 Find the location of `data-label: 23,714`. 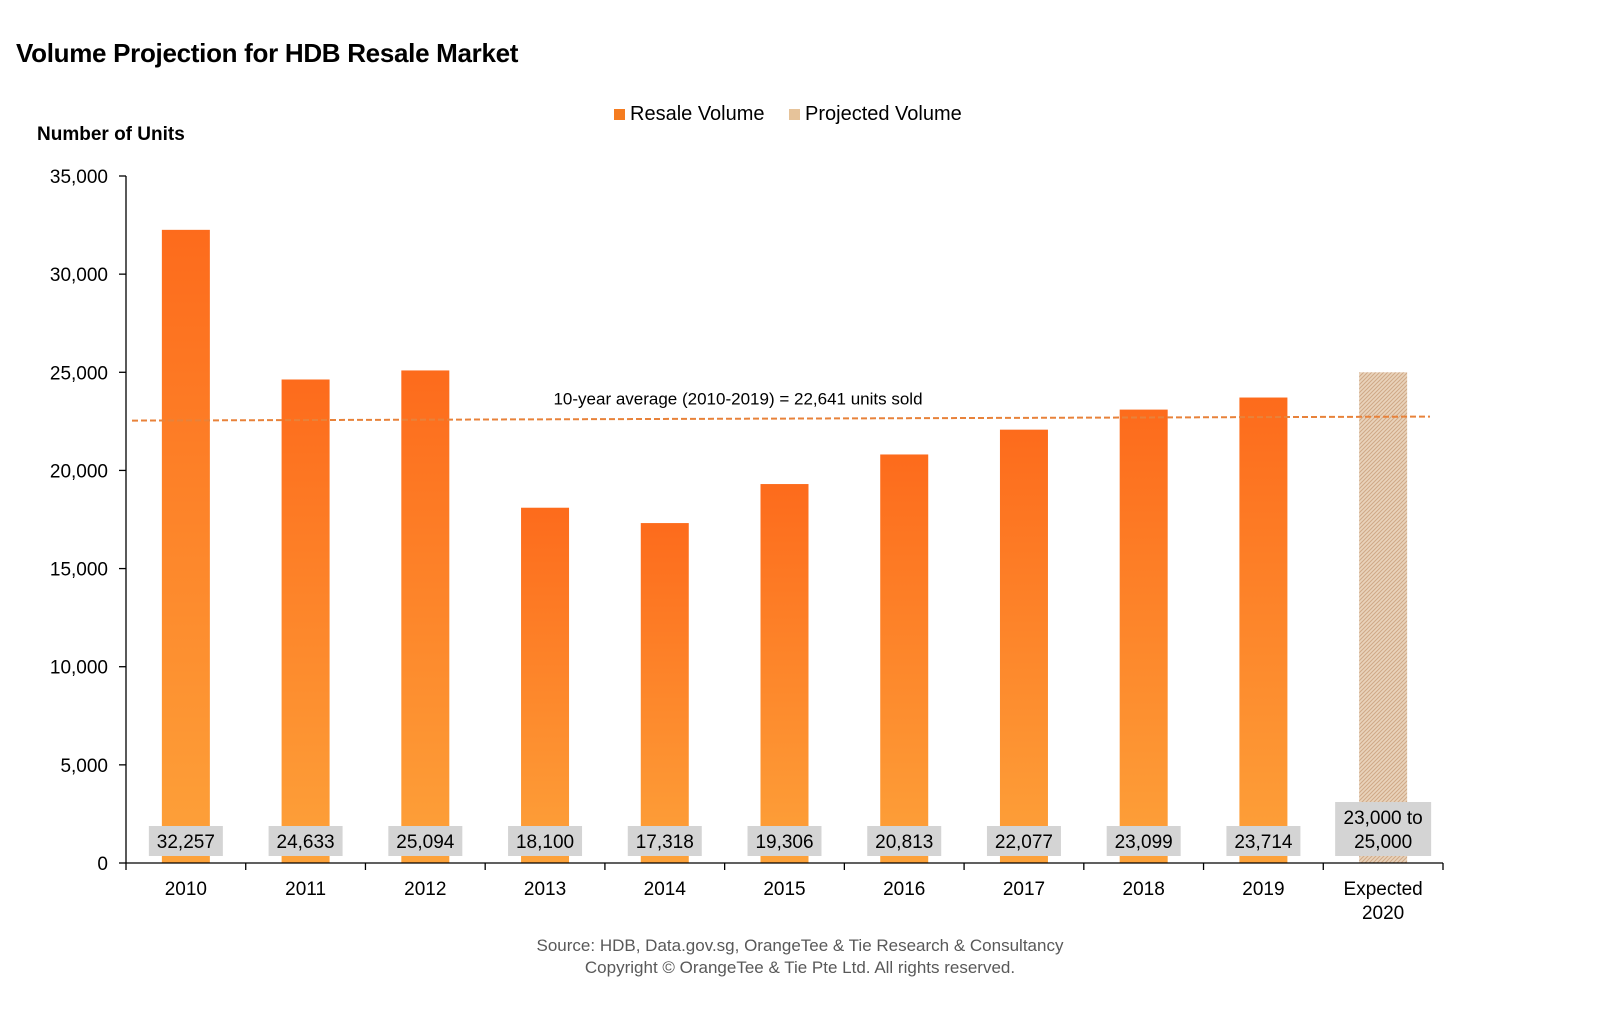

data-label: 23,714 is located at coordinates (1263, 842).